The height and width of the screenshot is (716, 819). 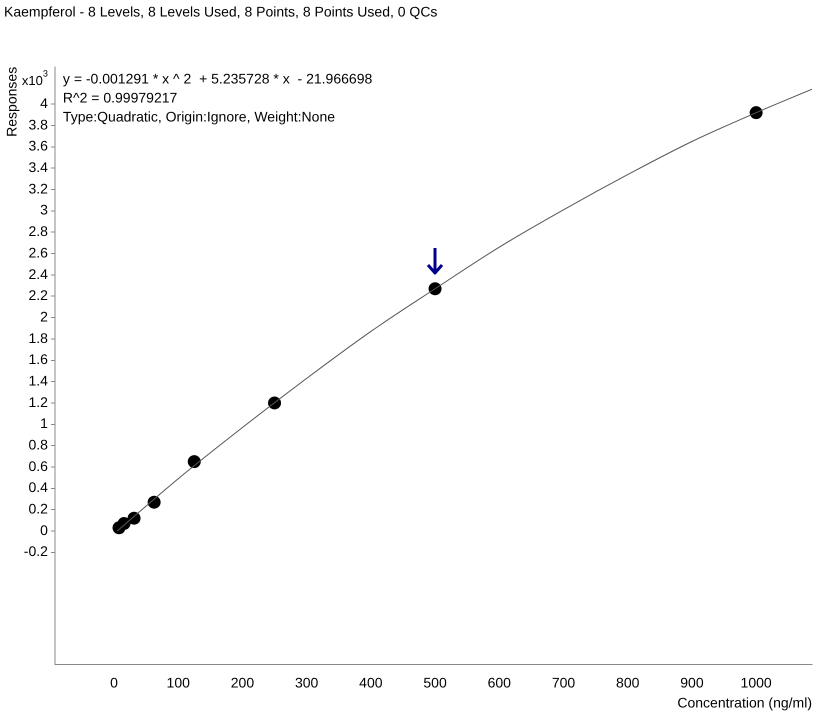 What do you see at coordinates (44, 530) in the screenshot?
I see `y-tick-label: 0` at bounding box center [44, 530].